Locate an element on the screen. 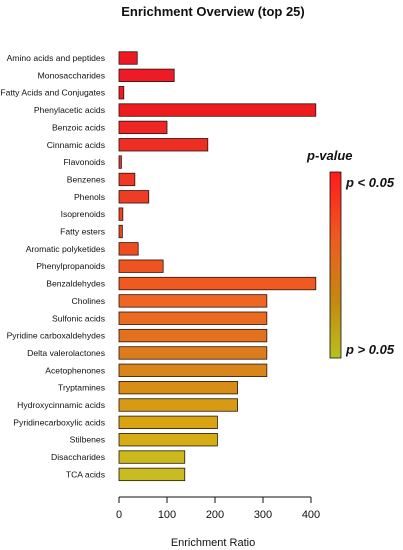 The image size is (403, 550). category-label: Phenylpropanoids is located at coordinates (70, 266).